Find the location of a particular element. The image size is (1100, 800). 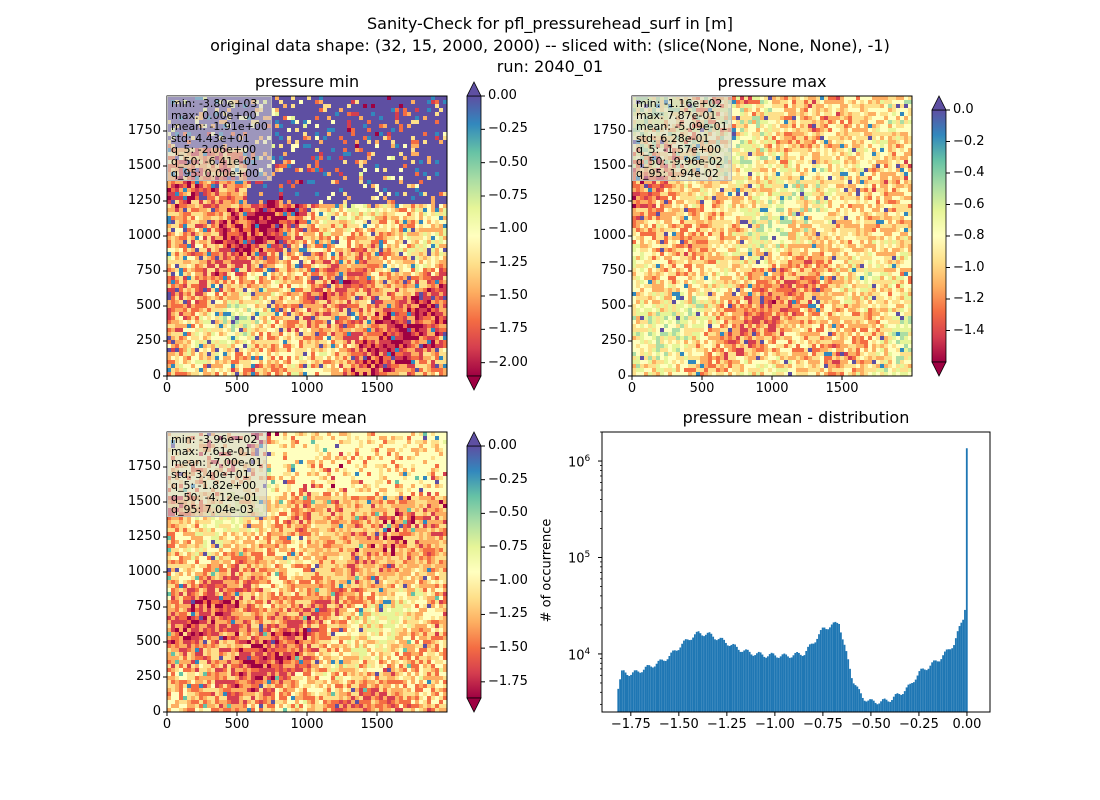

heatmap-3-ytick-label: 1250 is located at coordinates (144, 536).